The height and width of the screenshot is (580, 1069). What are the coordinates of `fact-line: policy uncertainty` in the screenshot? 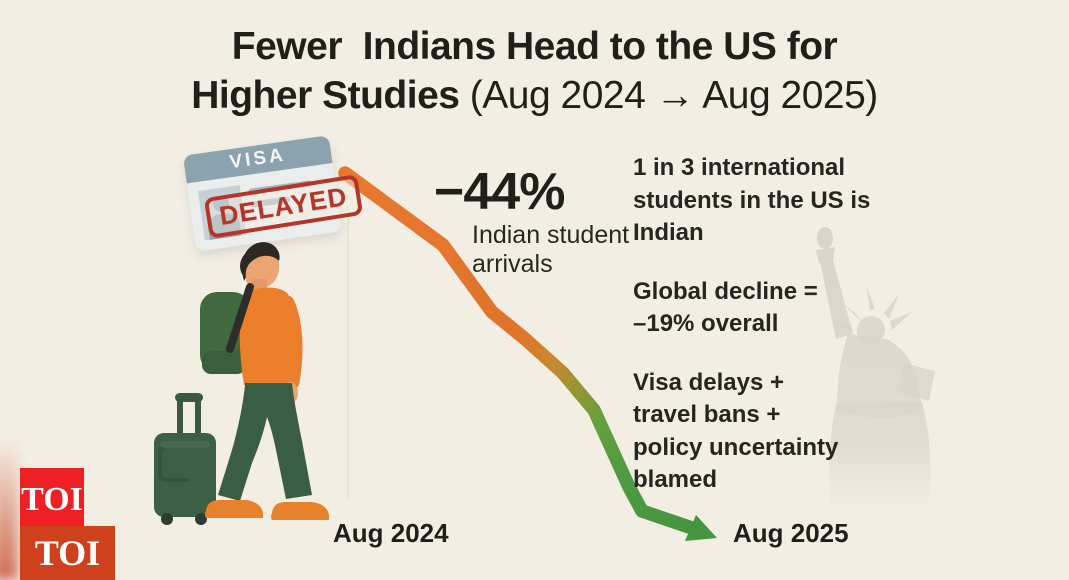 It's located at (736, 447).